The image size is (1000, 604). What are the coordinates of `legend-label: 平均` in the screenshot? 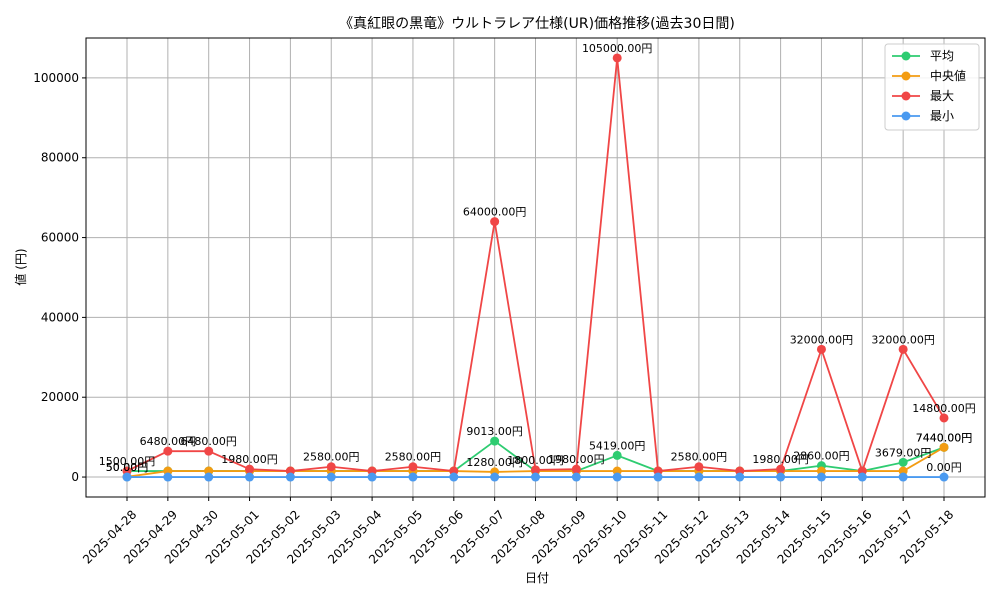 It's located at (942, 56).